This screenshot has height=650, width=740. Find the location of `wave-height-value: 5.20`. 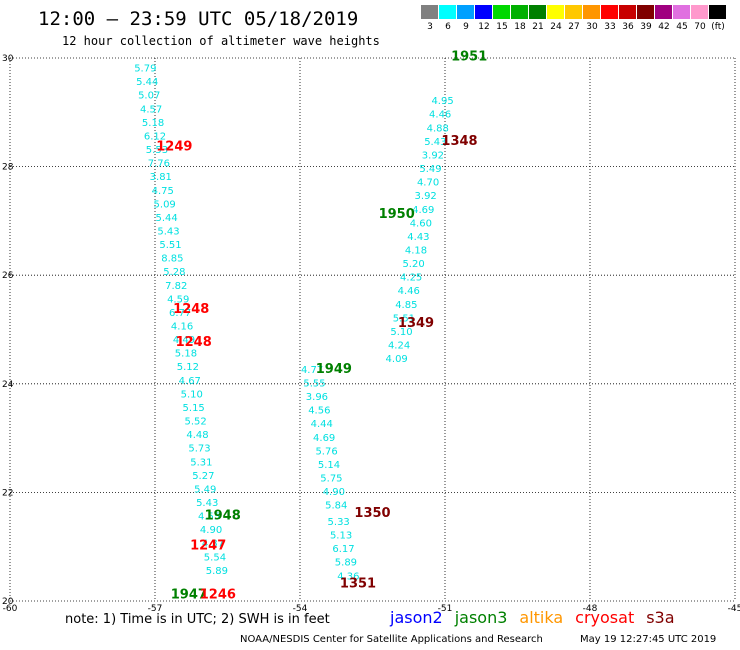

wave-height-value: 5.20 is located at coordinates (413, 264).